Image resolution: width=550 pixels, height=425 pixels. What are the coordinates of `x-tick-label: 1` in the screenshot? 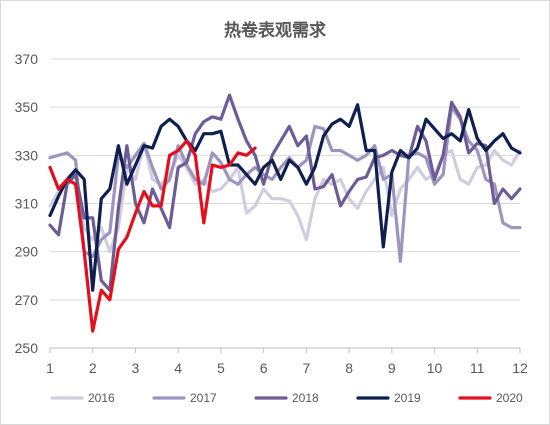 It's located at (50, 368).